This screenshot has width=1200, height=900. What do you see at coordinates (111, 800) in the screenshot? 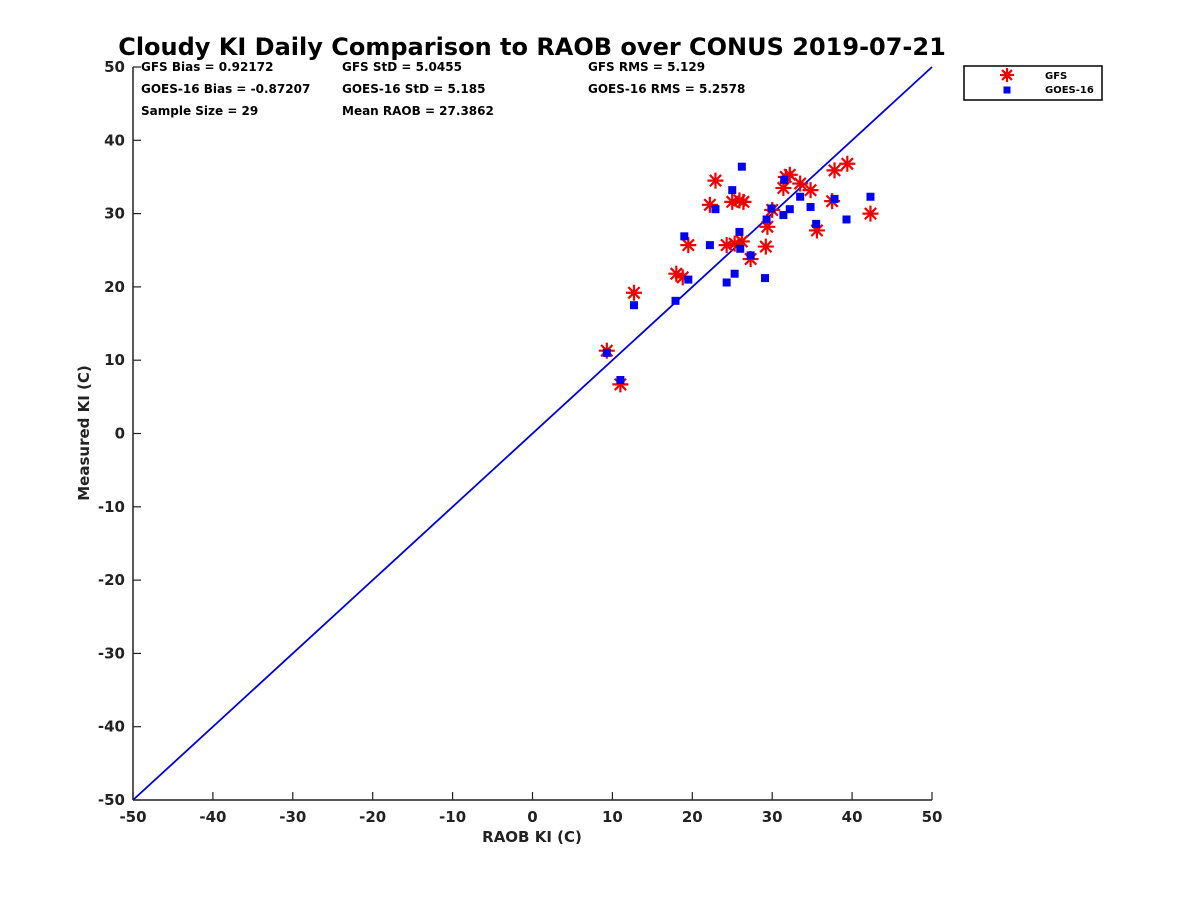
I see `y-tick-label: -50` at bounding box center [111, 800].